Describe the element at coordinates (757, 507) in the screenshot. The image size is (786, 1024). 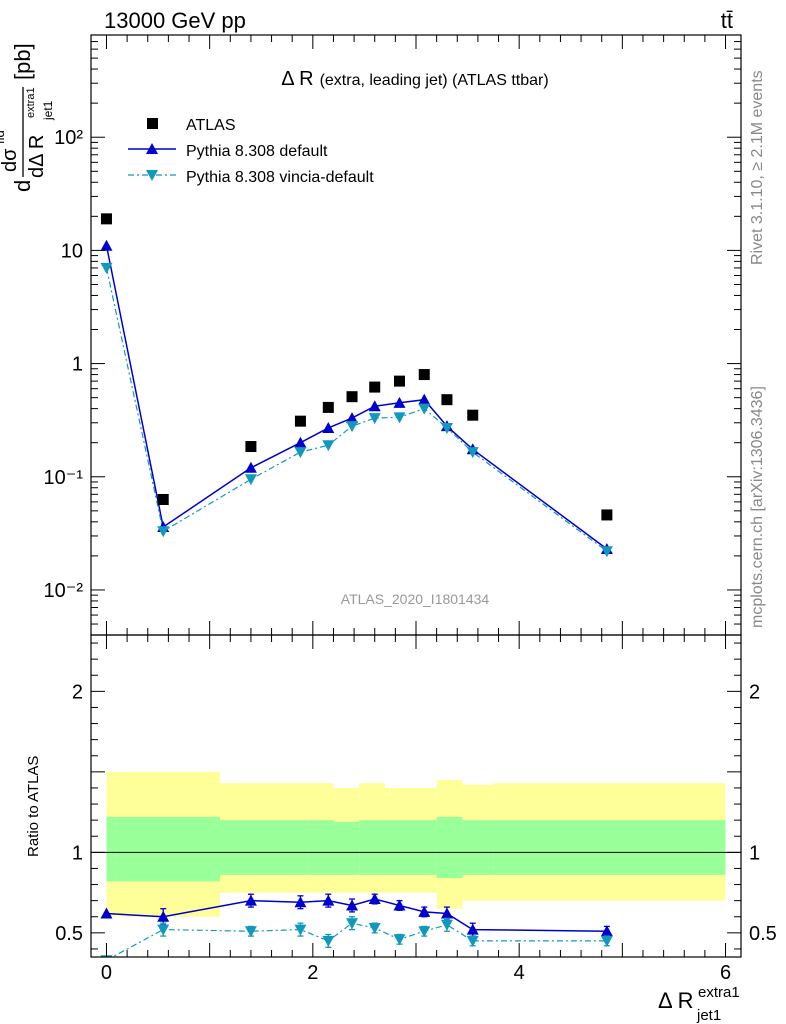
I see `side-text-site: mcplots.cern.ch [arXiv:1306.3436]` at that location.